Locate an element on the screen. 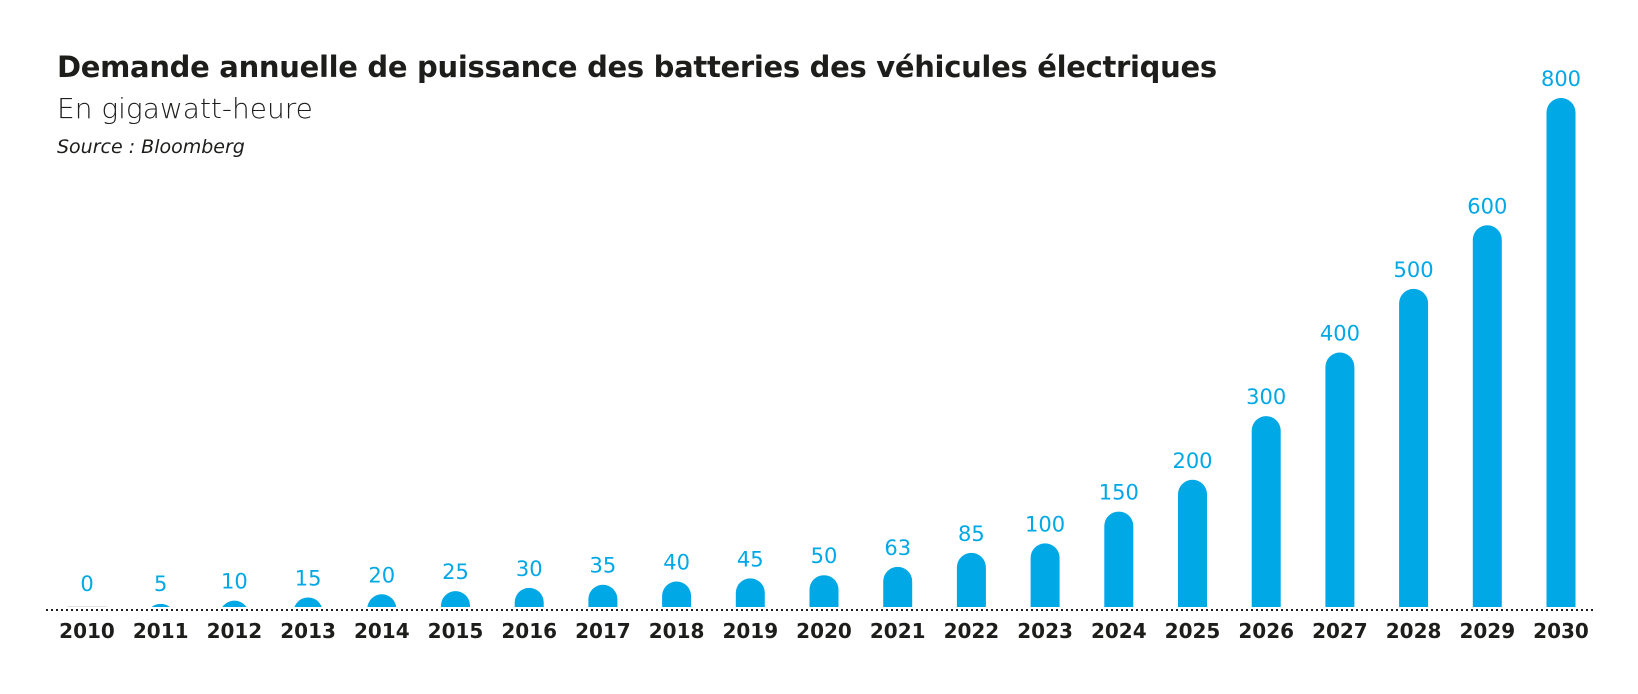  data-label-2013: 15 is located at coordinates (308, 578).